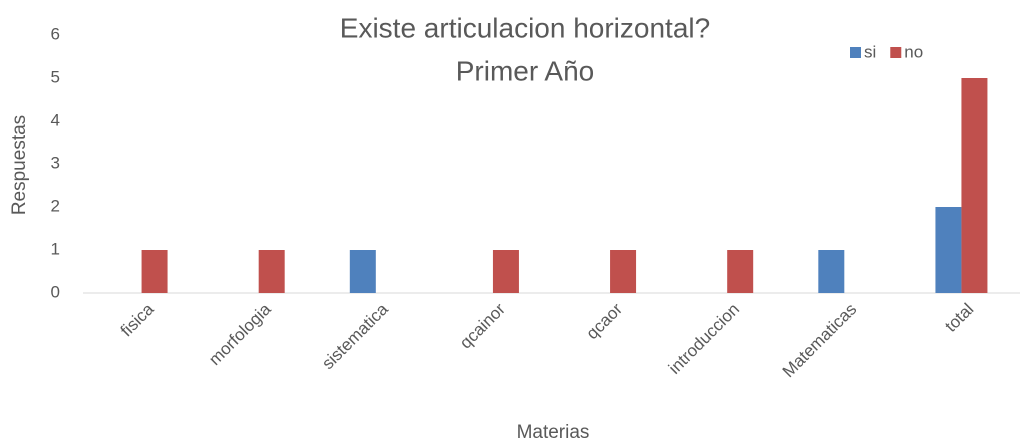 Image resolution: width=1030 pixels, height=446 pixels. I want to click on legend-label: si, so click(870, 51).